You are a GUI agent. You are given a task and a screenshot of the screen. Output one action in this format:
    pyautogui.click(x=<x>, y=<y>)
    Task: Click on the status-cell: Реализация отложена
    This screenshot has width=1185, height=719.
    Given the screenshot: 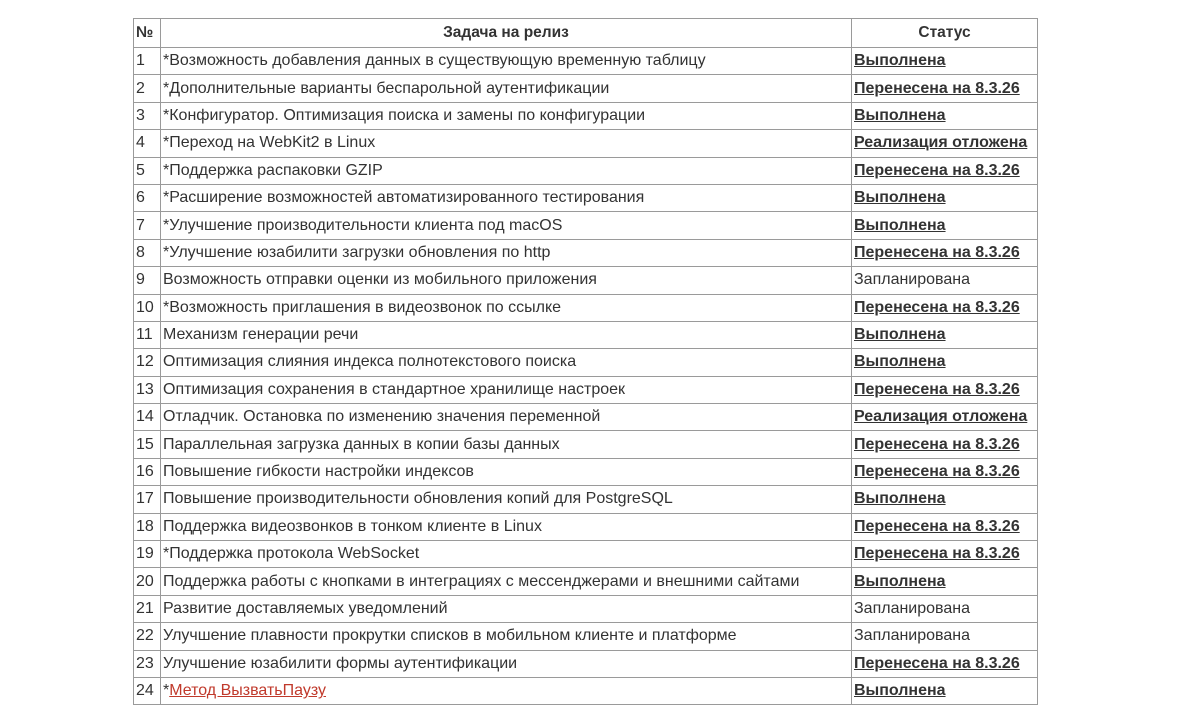 What is the action you would take?
    pyautogui.click(x=944, y=143)
    